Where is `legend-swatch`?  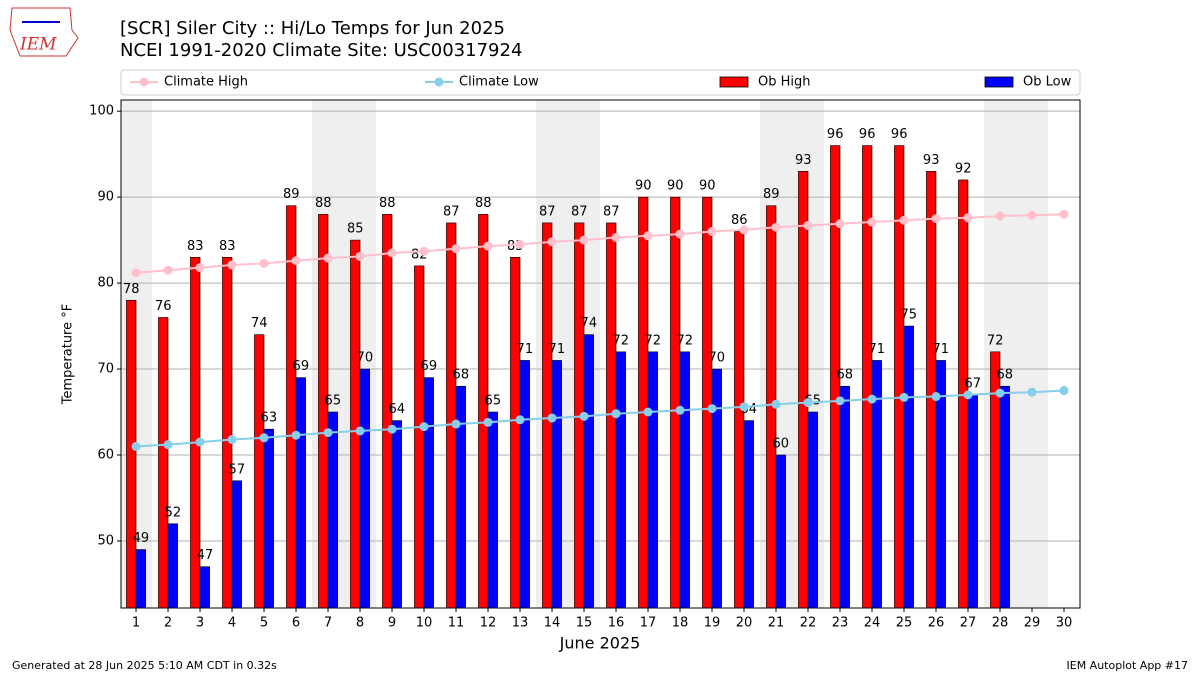 legend-swatch is located at coordinates (999, 82).